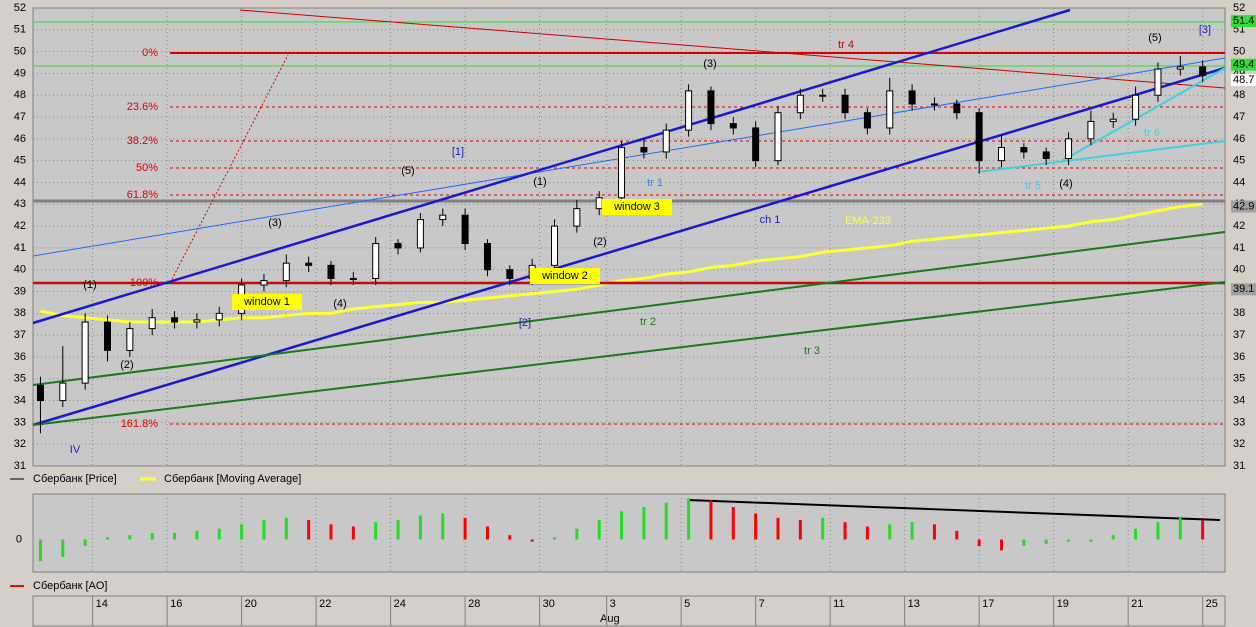  Describe the element at coordinates (1065, 184) in the screenshot. I see `annotation: (4)` at that location.